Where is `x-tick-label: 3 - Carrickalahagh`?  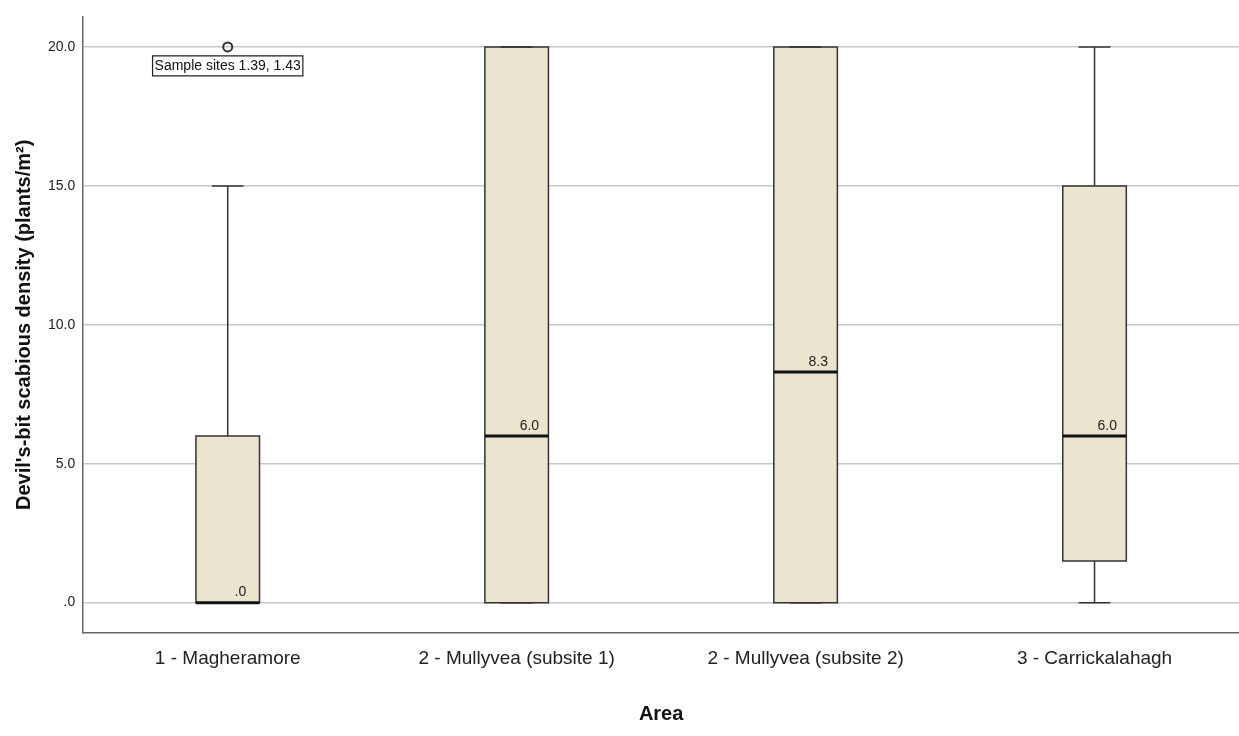
x-tick-label: 3 - Carrickalahagh is located at coordinates (1094, 657).